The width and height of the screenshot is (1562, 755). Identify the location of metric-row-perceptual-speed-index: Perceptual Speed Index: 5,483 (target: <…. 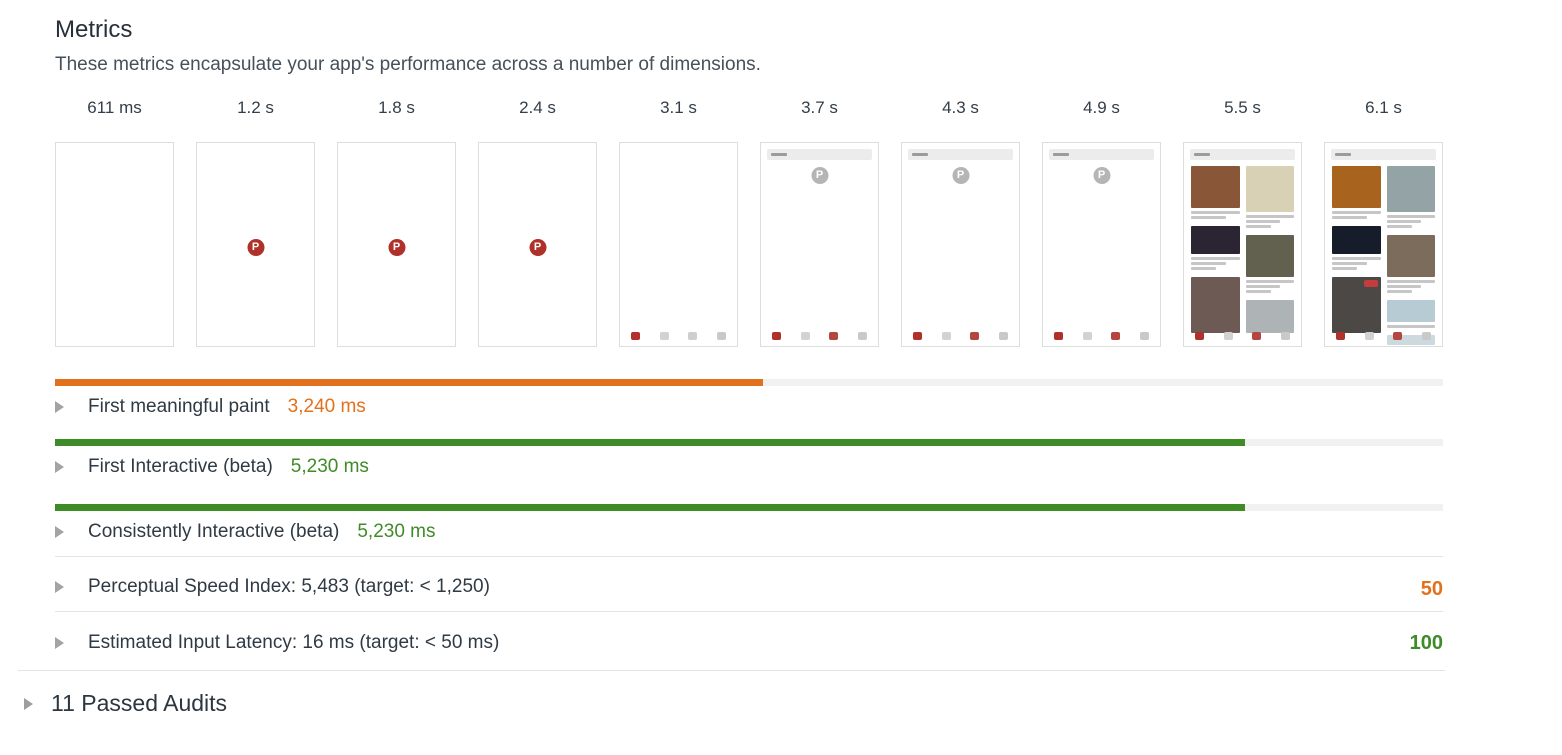
(749, 587).